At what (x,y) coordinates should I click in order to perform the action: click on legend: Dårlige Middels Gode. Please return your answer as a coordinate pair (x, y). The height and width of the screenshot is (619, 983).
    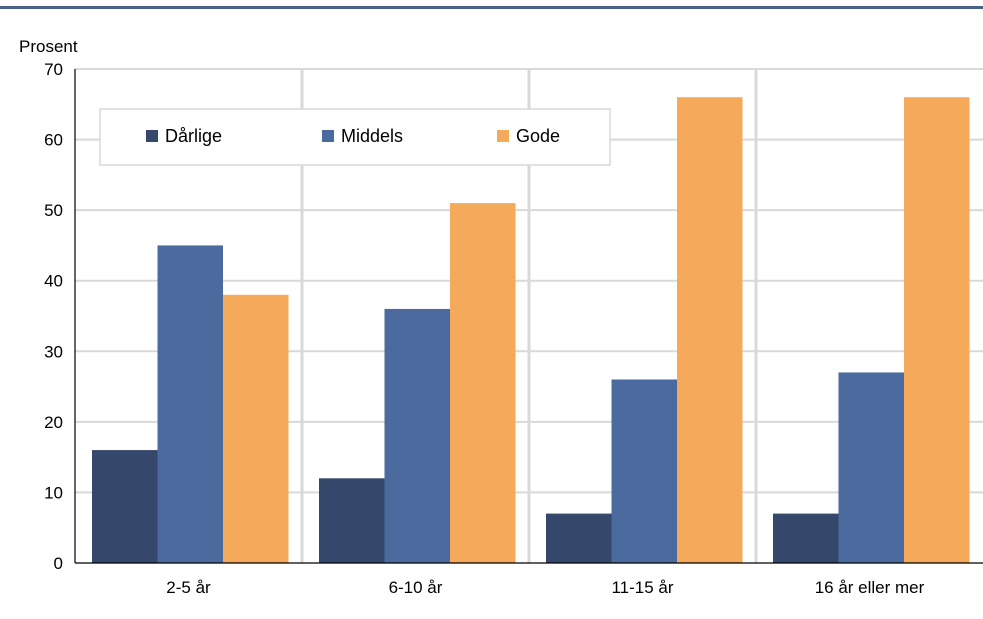
    Looking at the image, I should click on (355, 137).